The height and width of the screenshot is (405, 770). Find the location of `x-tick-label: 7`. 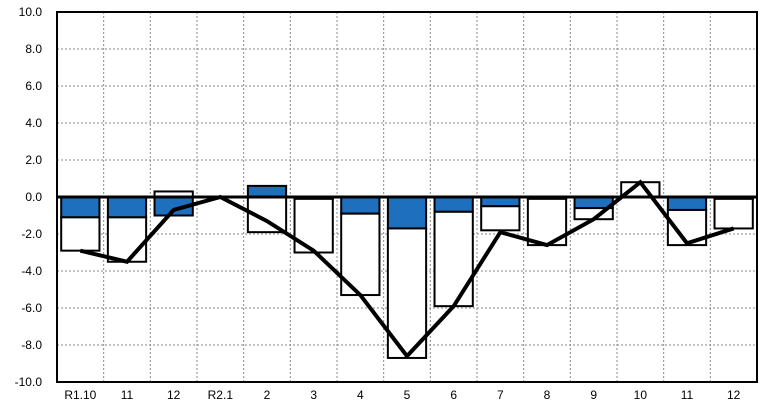

x-tick-label: 7 is located at coordinates (500, 395).